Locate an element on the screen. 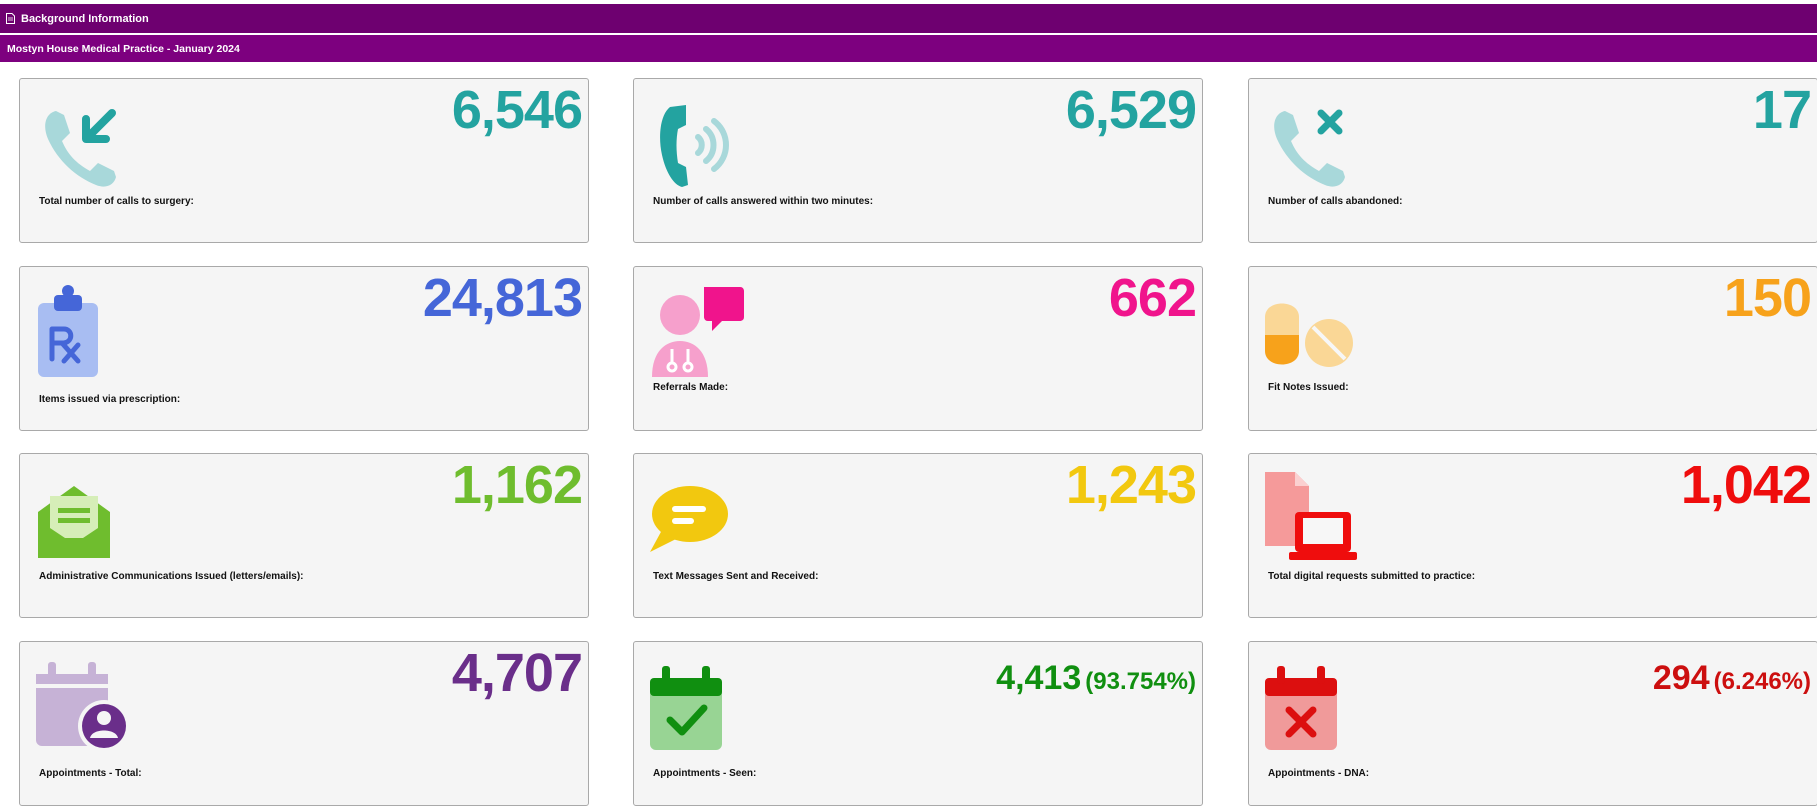 This screenshot has width=1817, height=808. section-header: Background Information is located at coordinates (908, 18).